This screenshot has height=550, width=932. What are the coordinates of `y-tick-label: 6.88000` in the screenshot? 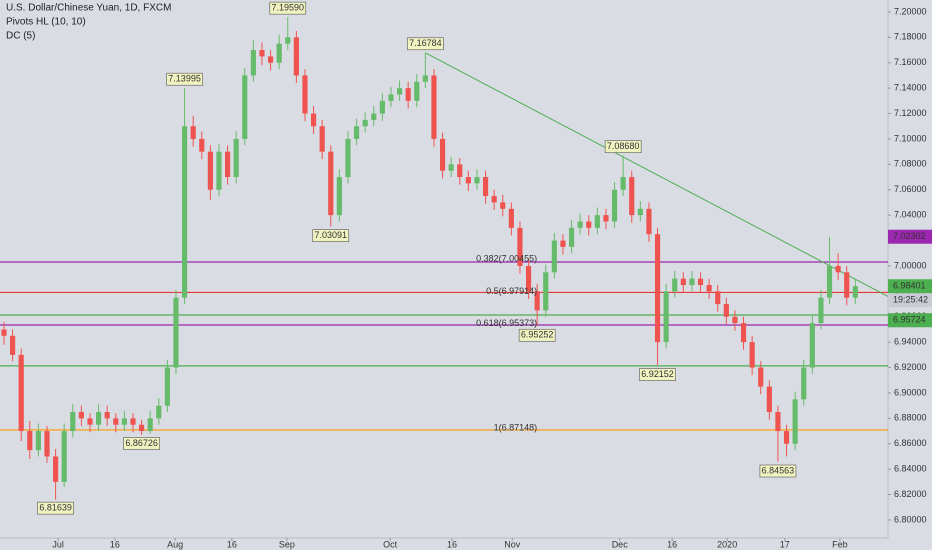 It's located at (910, 418).